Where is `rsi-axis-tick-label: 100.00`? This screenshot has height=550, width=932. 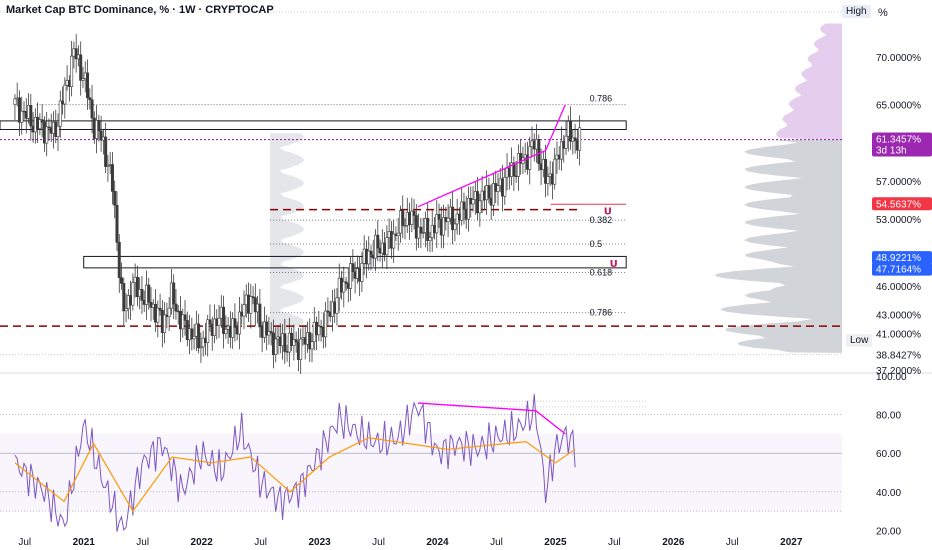 rsi-axis-tick-label: 100.00 is located at coordinates (891, 377).